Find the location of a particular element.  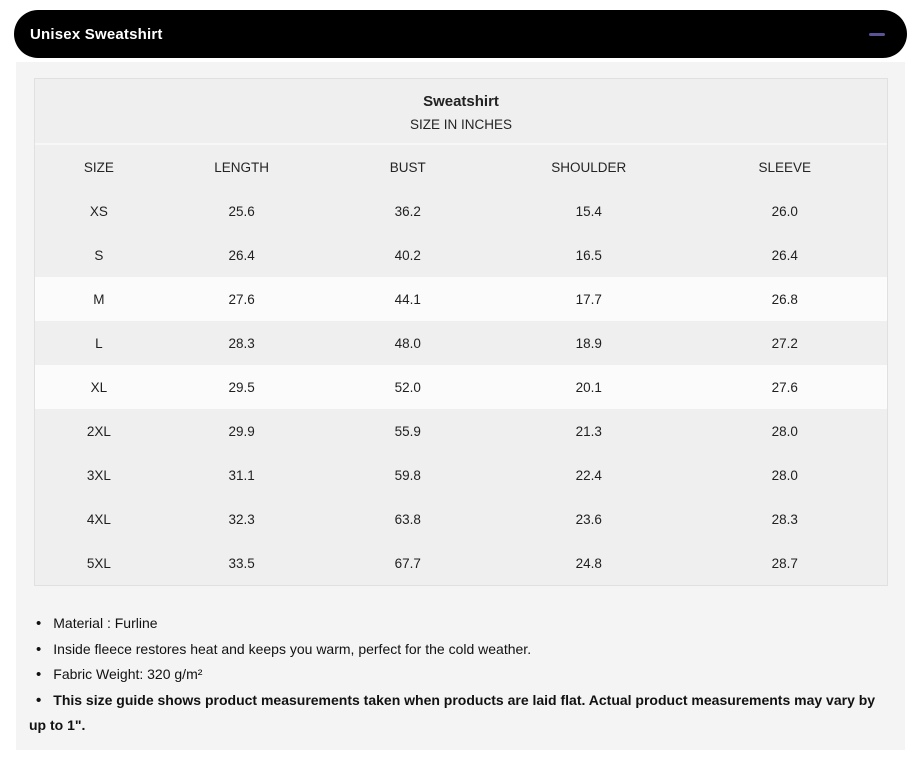

cell-bust: 36.2 is located at coordinates (407, 211).